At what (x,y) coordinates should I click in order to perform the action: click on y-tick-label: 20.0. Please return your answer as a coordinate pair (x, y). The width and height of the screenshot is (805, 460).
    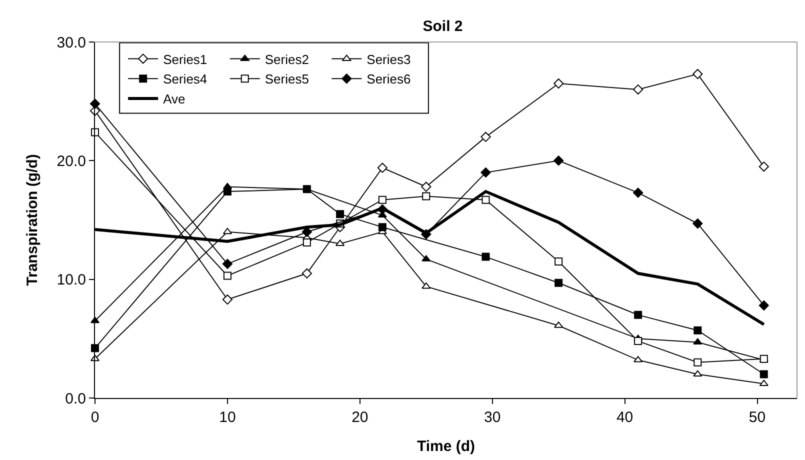
    Looking at the image, I should click on (71, 161).